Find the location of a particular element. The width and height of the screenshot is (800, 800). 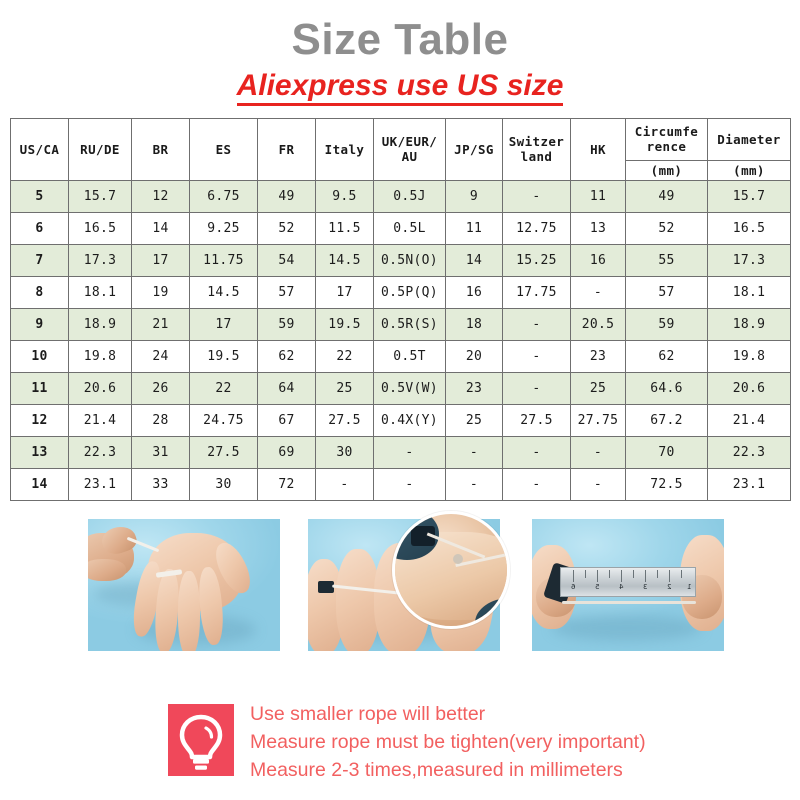

column-header-circumference: Circumfe rence is located at coordinates (666, 139).